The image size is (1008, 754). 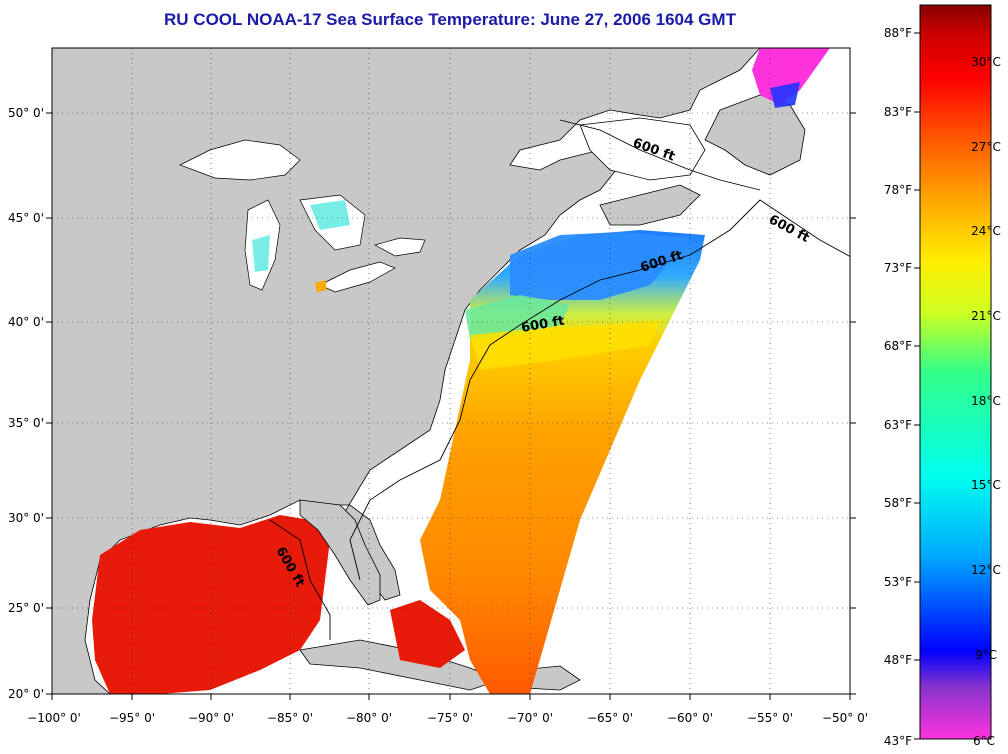 What do you see at coordinates (898, 112) in the screenshot?
I see `cbar-f-83: 83°F` at bounding box center [898, 112].